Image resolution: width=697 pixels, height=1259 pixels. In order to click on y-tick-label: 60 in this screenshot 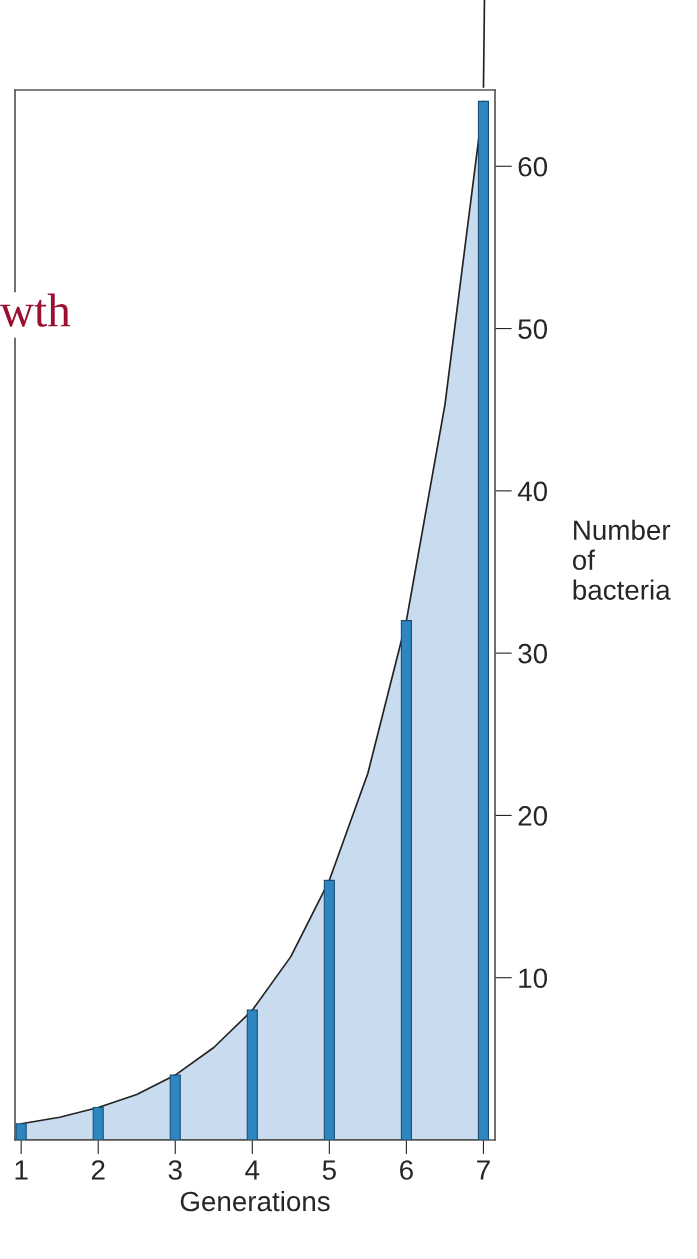, I will do `click(533, 166)`.